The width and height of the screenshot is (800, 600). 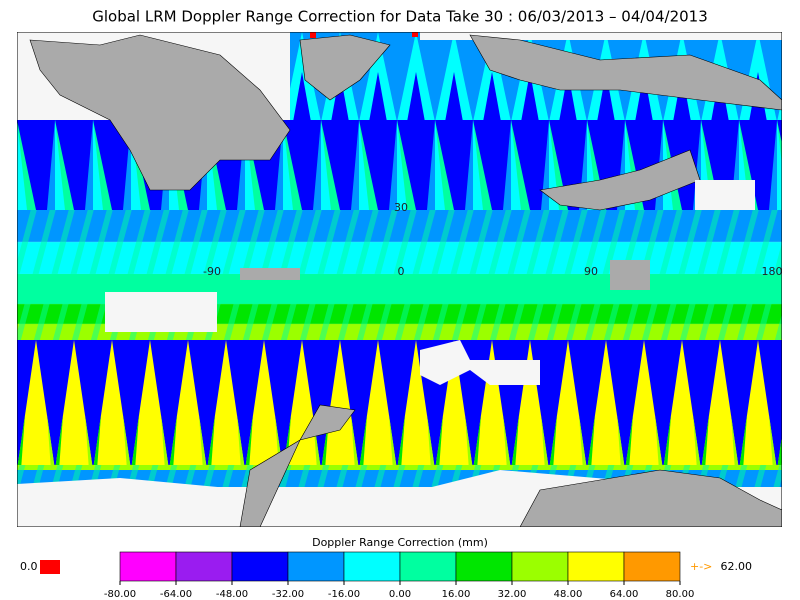 I want to click on lat-label: 30, so click(x=401, y=207).